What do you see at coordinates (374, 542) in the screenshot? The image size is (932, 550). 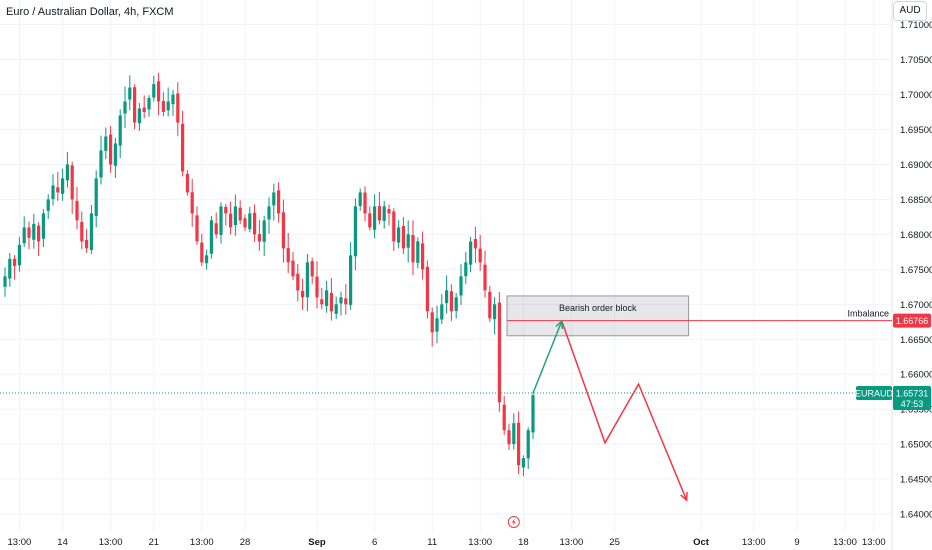 I see `x-tick-label: 6` at bounding box center [374, 542].